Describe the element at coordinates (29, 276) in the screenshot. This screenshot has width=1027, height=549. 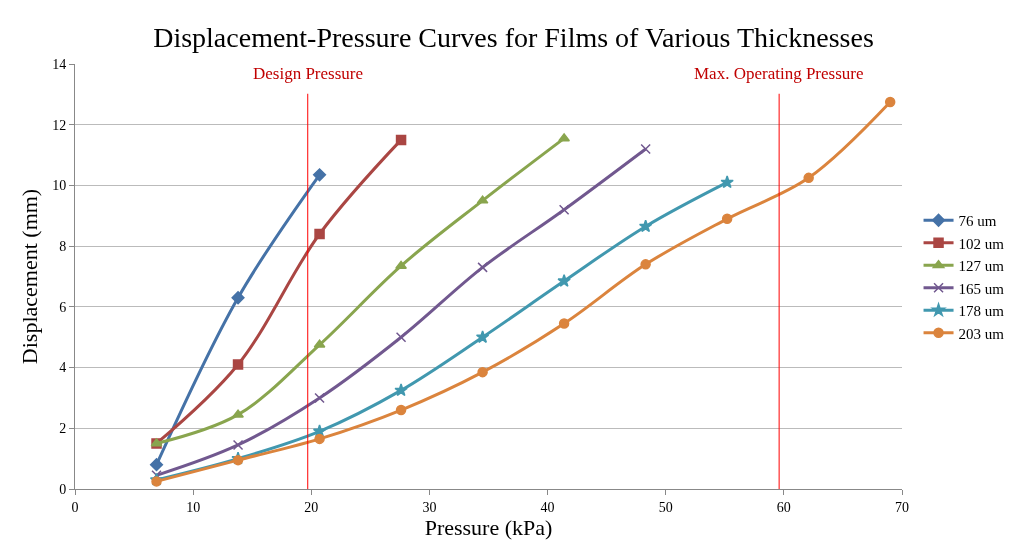
I see `y-axis-title: Displacement (mm)` at that location.